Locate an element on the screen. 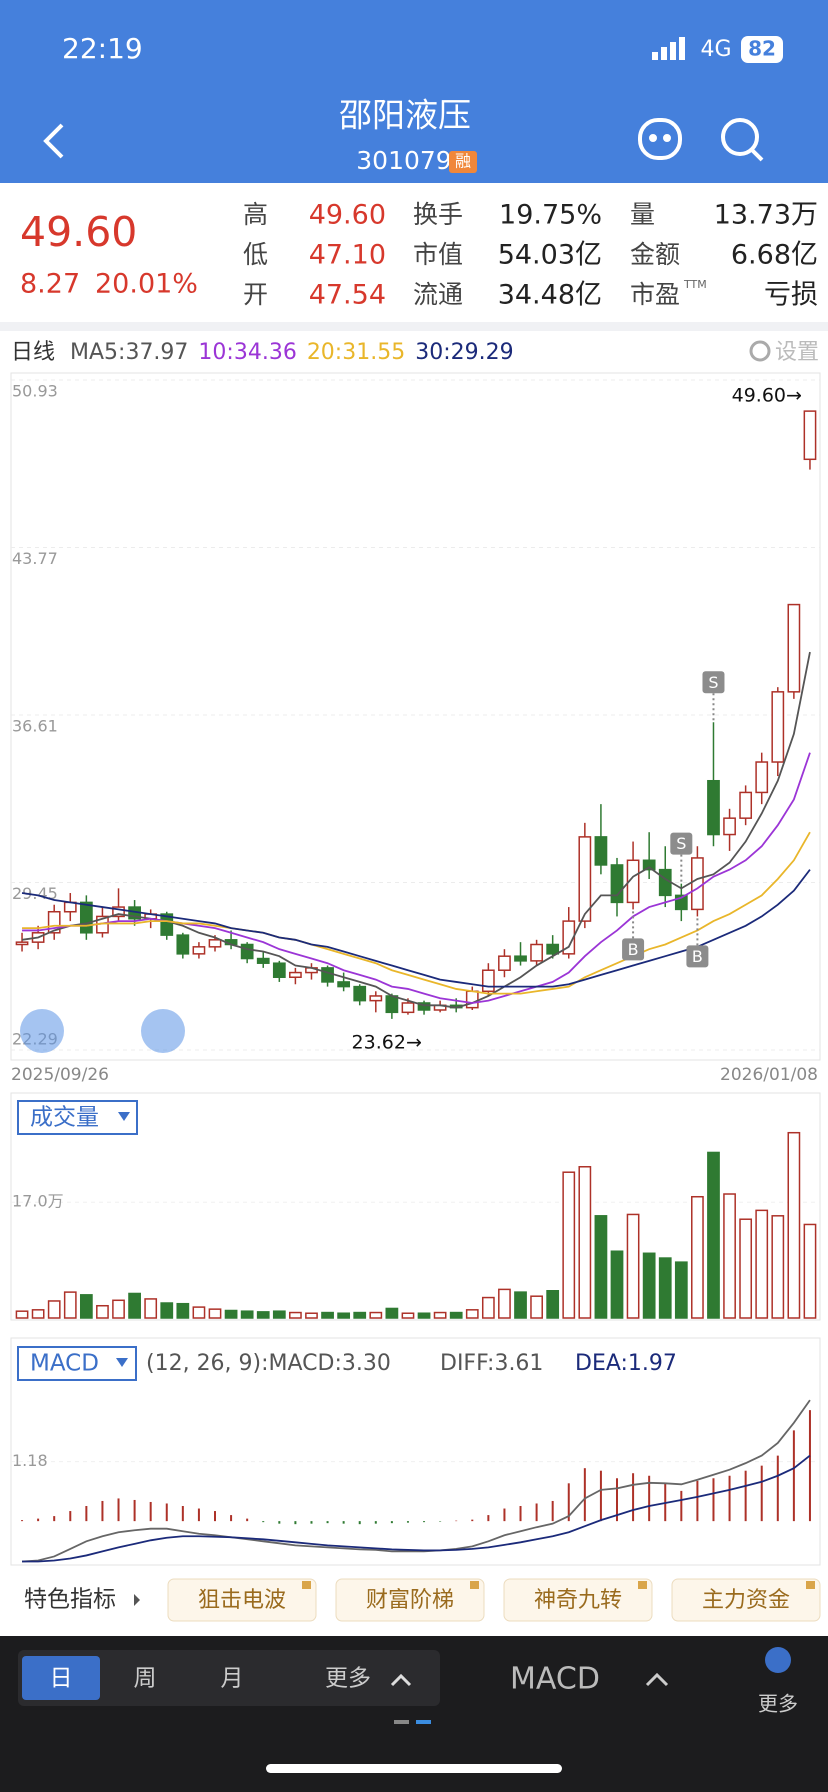 The image size is (828, 1792). tab-more-arrow is located at coordinates (401, 1680).